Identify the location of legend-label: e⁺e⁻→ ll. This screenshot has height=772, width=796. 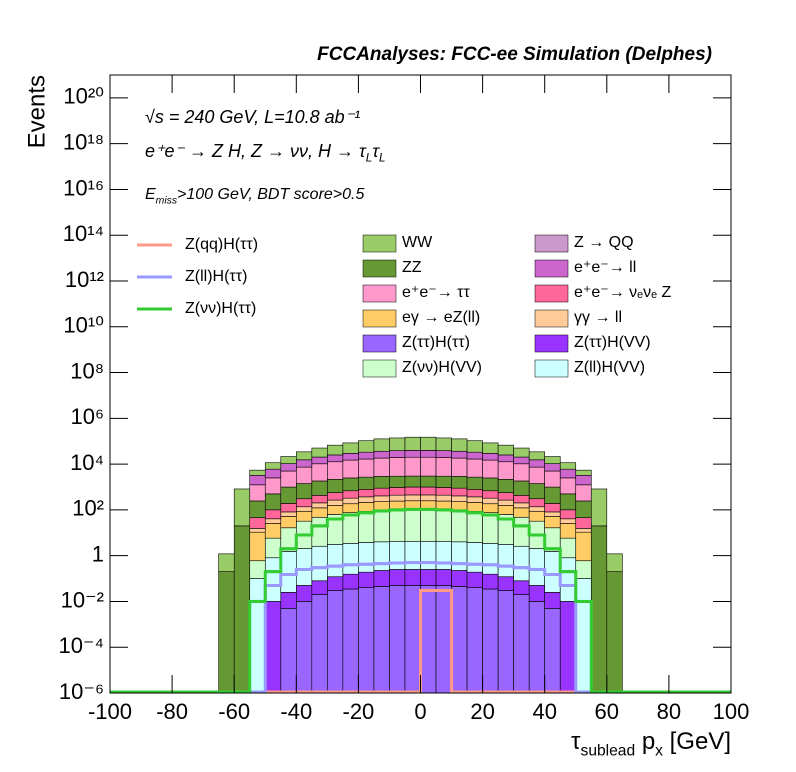
(605, 267).